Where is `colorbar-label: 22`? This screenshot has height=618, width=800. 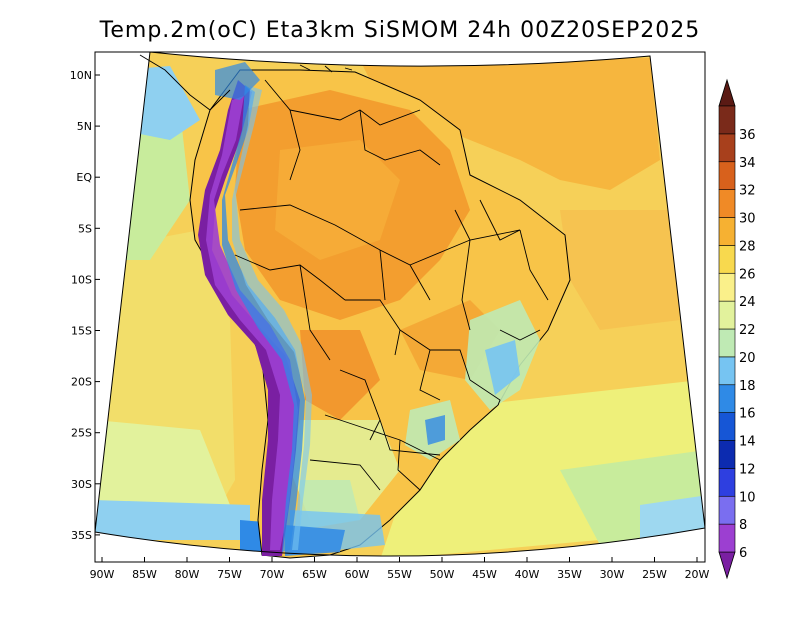
colorbar-label: 22 is located at coordinates (747, 330).